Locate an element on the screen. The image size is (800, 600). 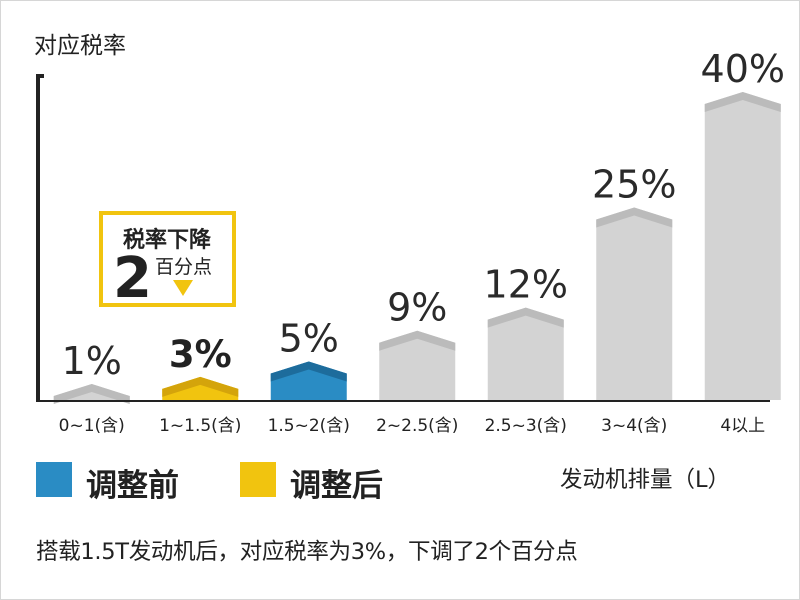
x-axis-label: 发动机排量（L） is located at coordinates (645, 480).